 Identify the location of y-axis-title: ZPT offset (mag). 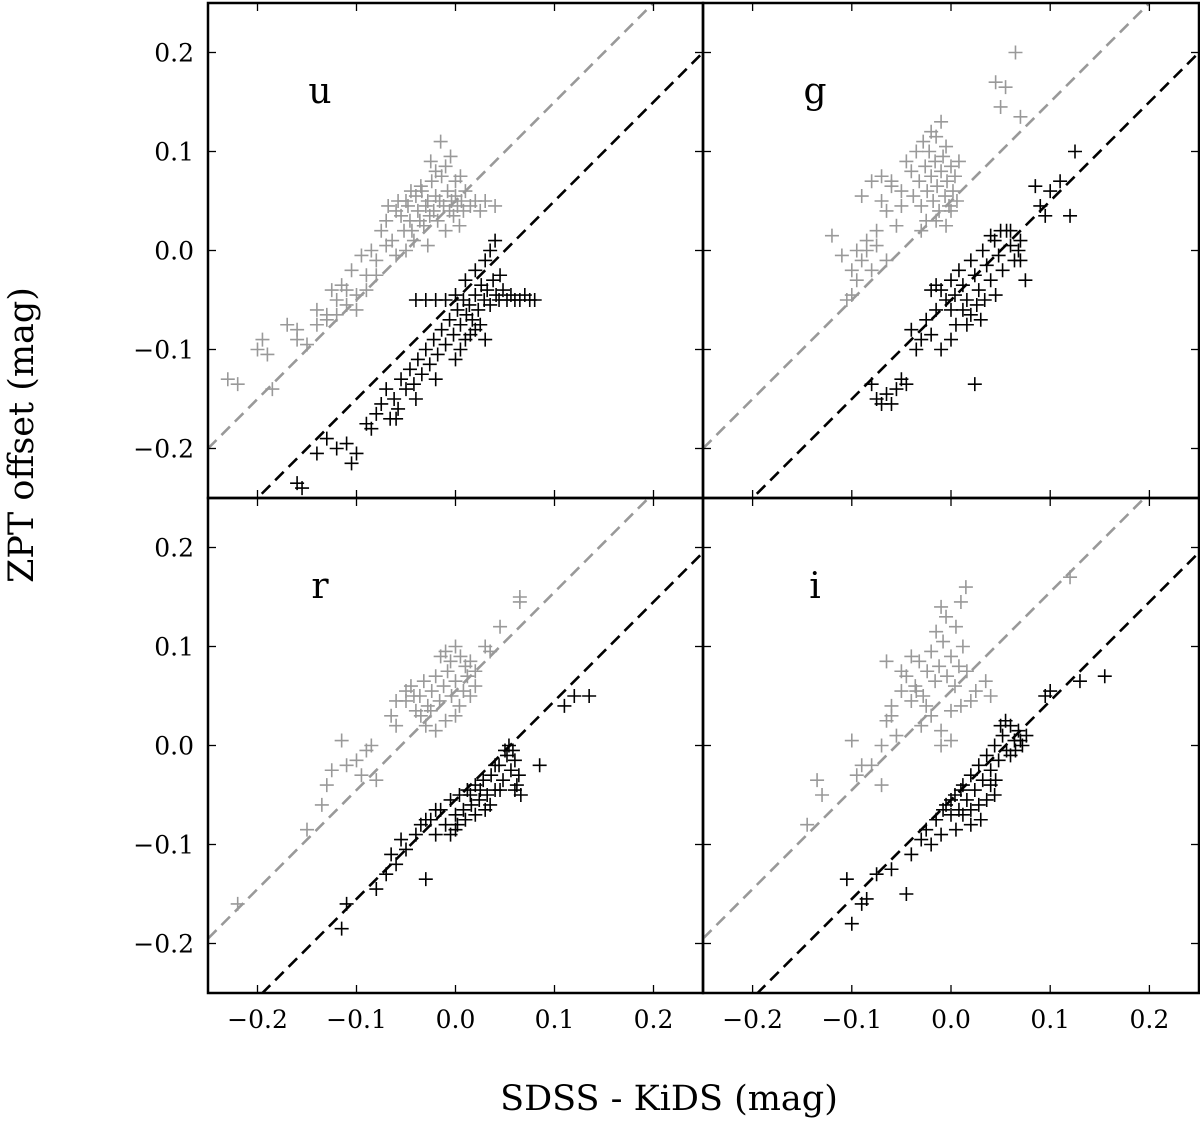
(22, 435).